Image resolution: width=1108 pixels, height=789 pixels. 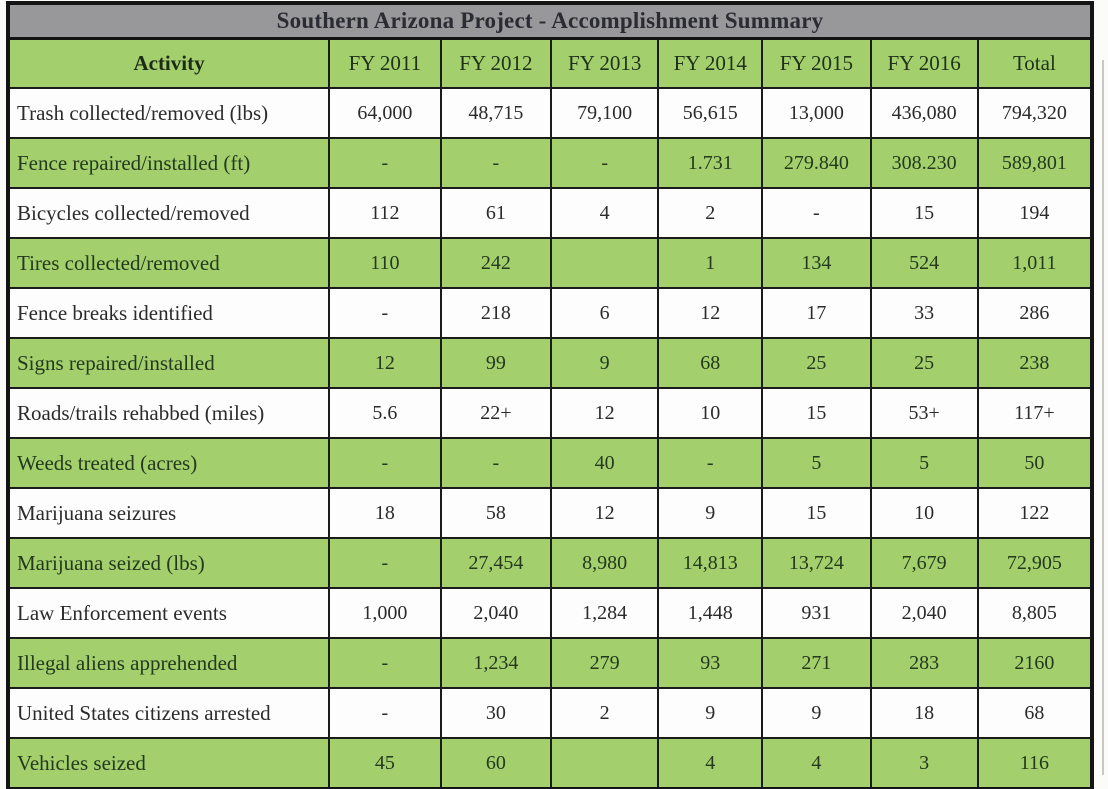 I want to click on table-cell: 2,040, so click(x=496, y=613).